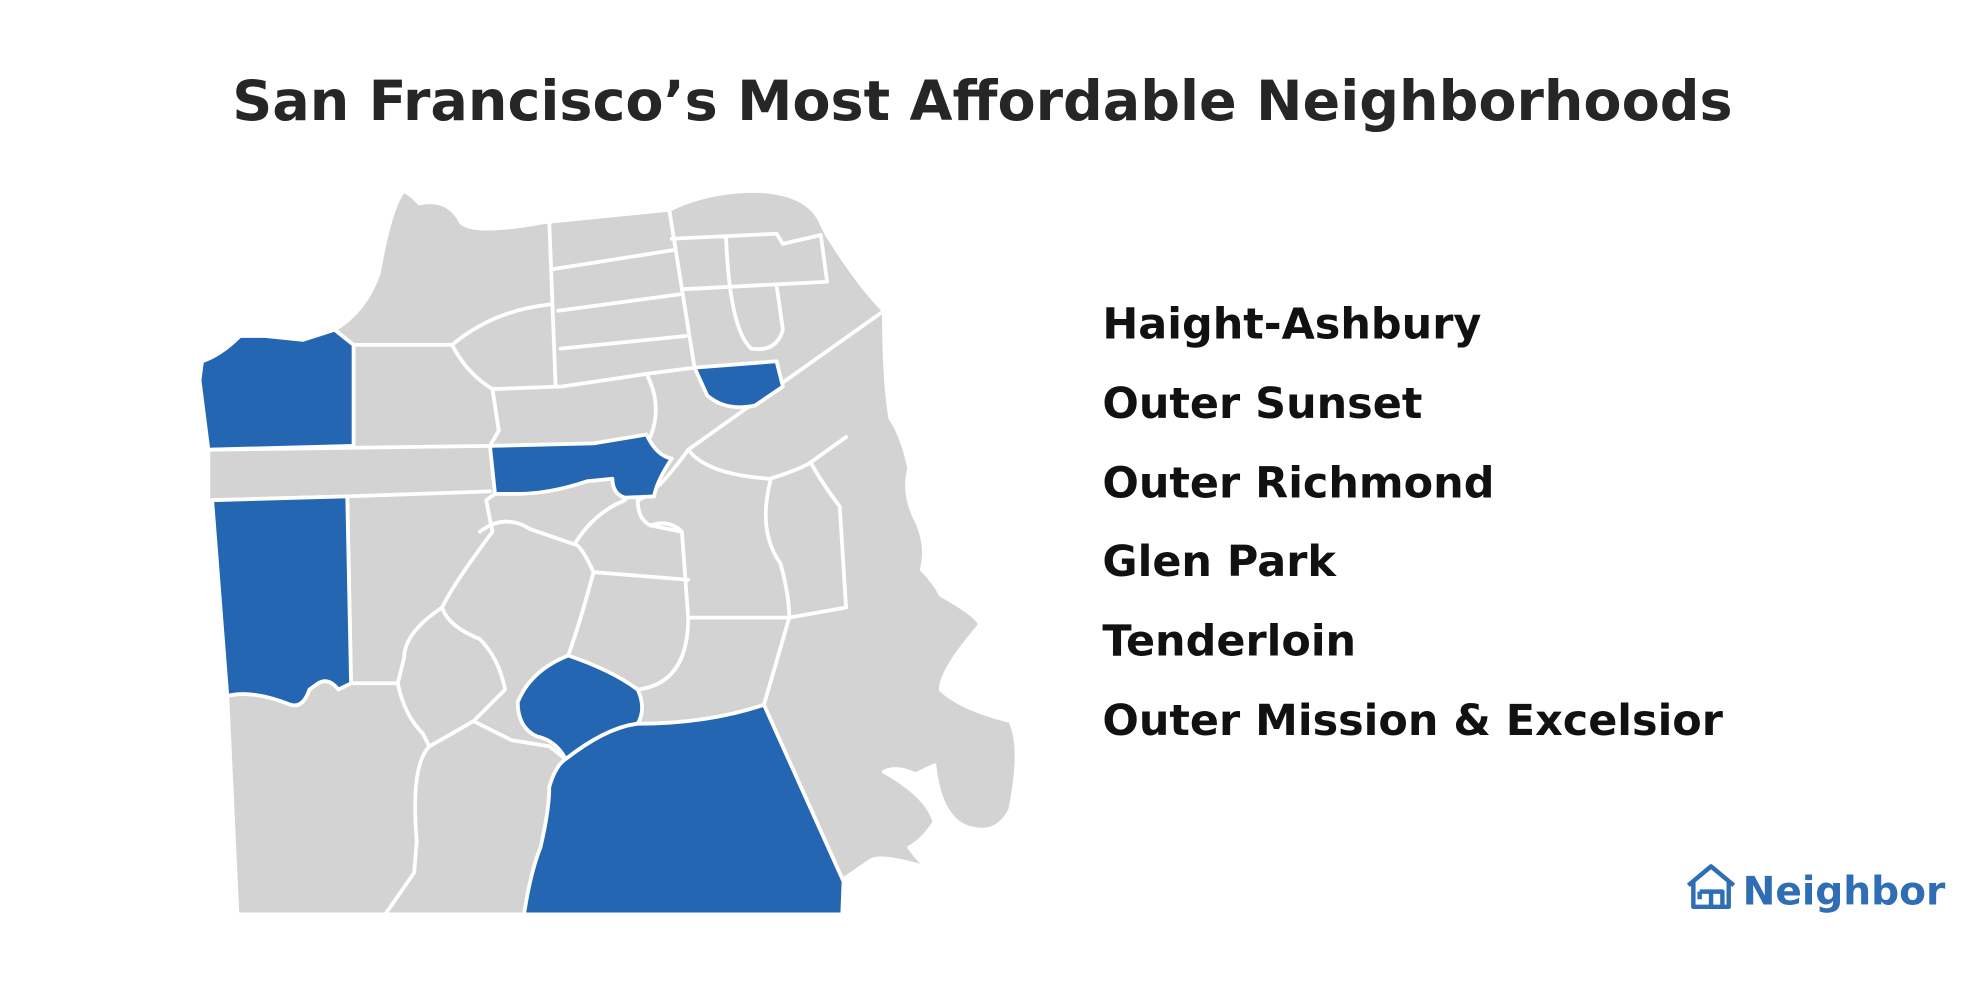  I want to click on list-item: Outer Mission & Excelsior, so click(1412, 721).